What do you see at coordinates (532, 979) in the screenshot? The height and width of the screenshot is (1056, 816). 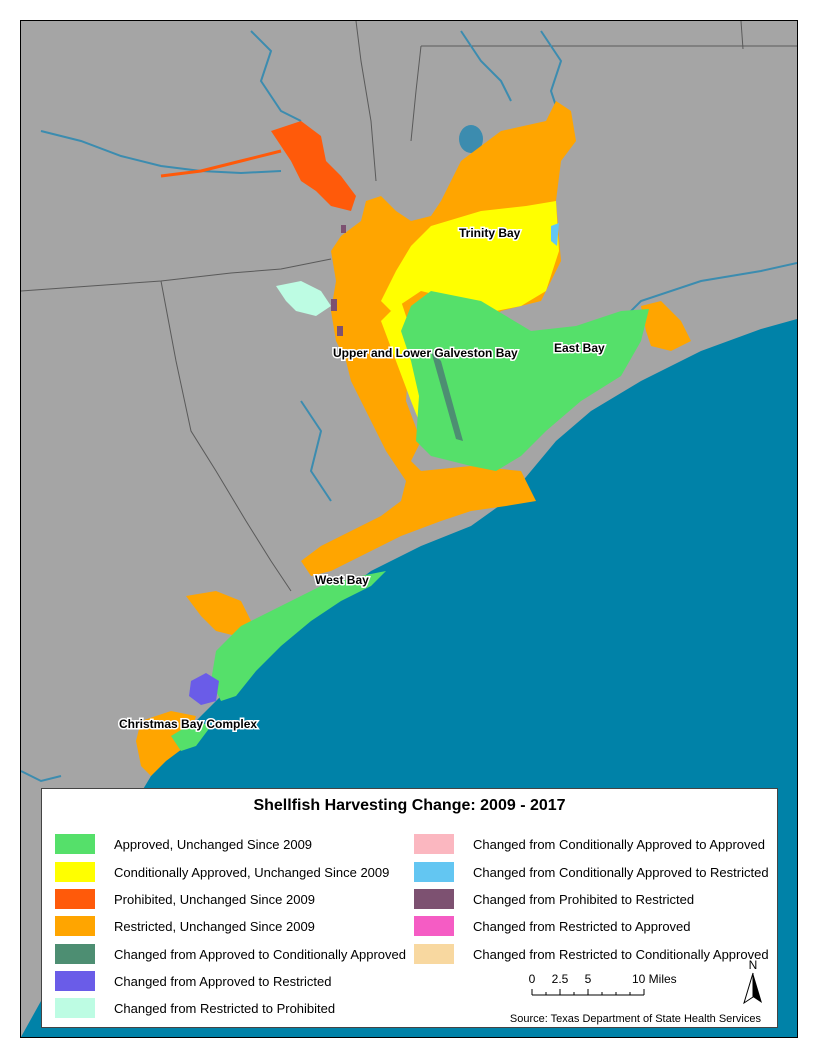 I see `scale-tick-label: 0` at bounding box center [532, 979].